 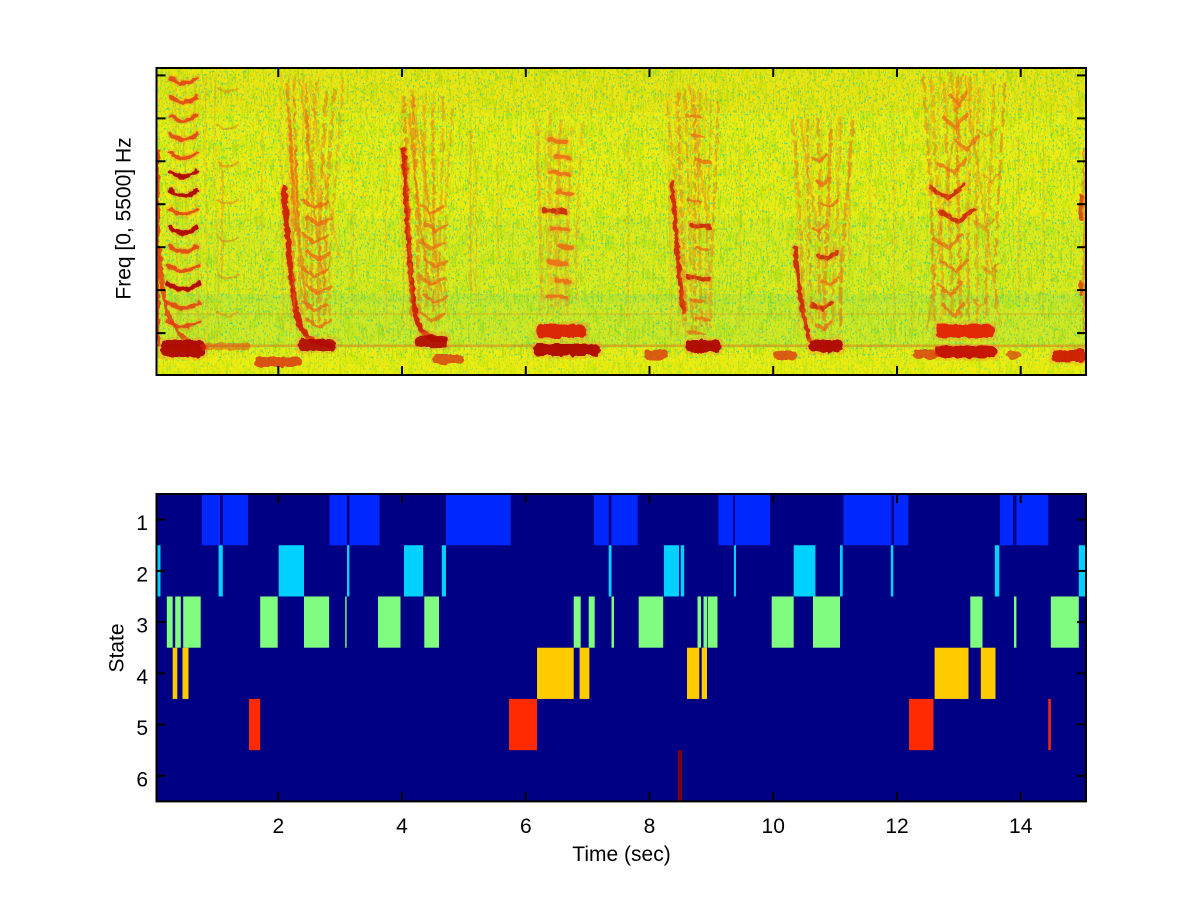 What do you see at coordinates (117, 647) in the screenshot?
I see `svg-text: State` at bounding box center [117, 647].